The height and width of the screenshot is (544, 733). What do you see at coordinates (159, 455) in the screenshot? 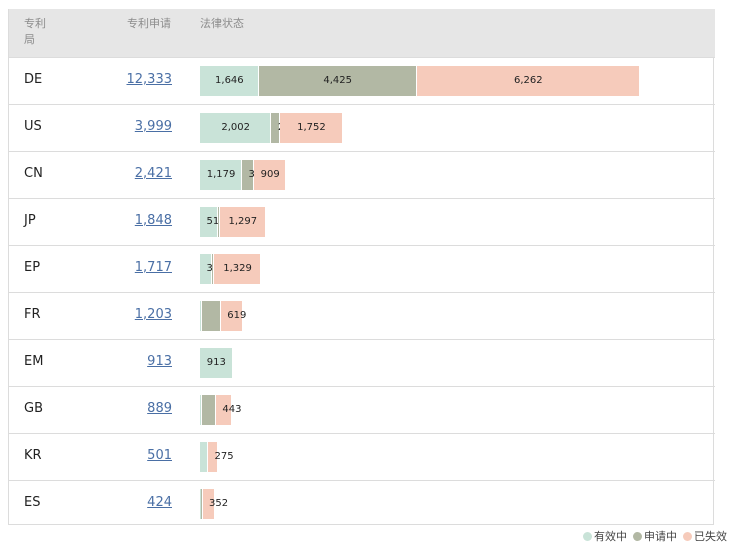
I see `application-count-link: 501` at bounding box center [159, 455].